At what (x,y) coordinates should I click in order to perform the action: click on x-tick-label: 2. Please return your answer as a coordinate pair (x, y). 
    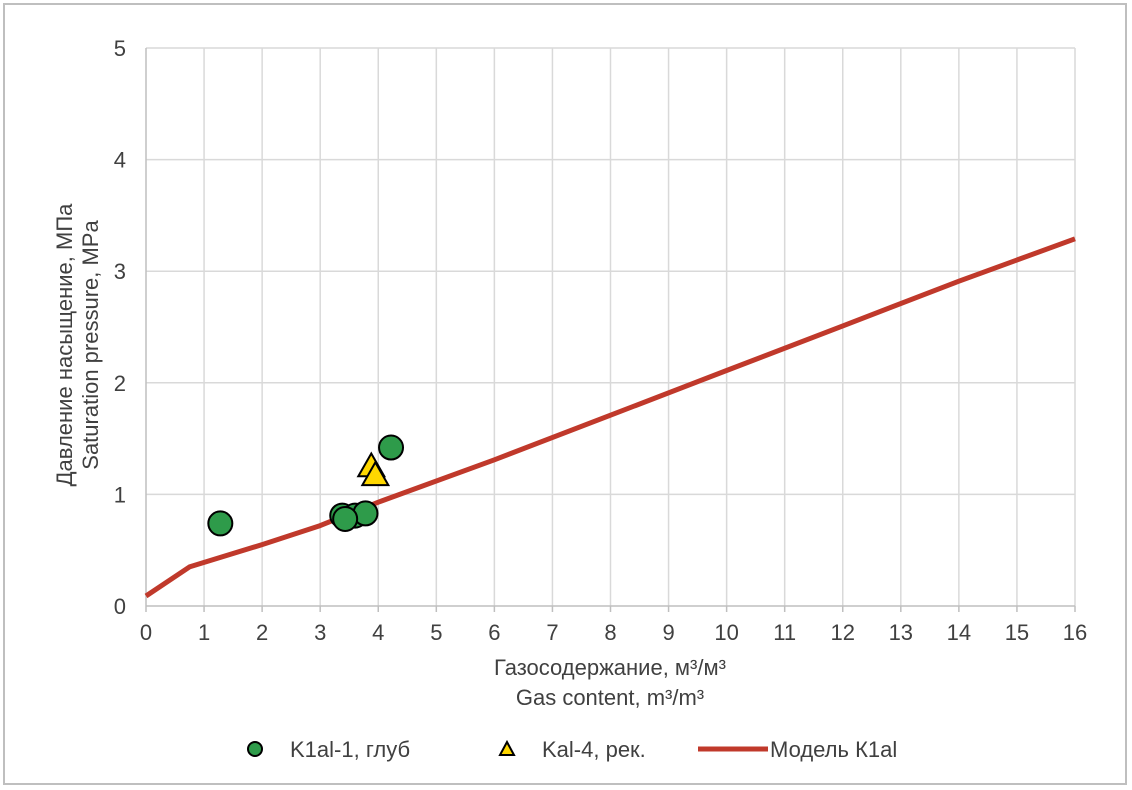
    Looking at the image, I should click on (262, 632).